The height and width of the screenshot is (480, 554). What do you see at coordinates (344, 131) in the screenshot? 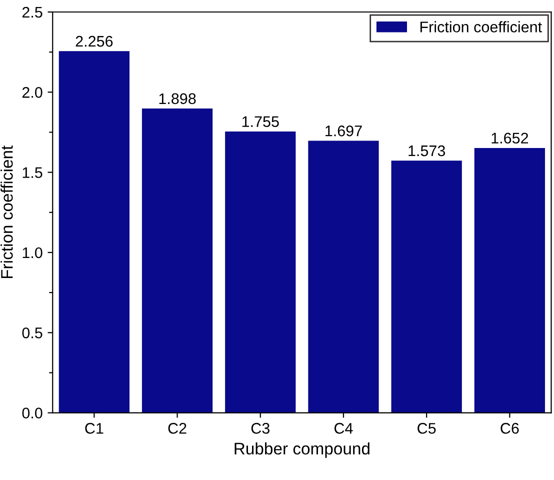
I see `data-label: 1.697` at bounding box center [344, 131].